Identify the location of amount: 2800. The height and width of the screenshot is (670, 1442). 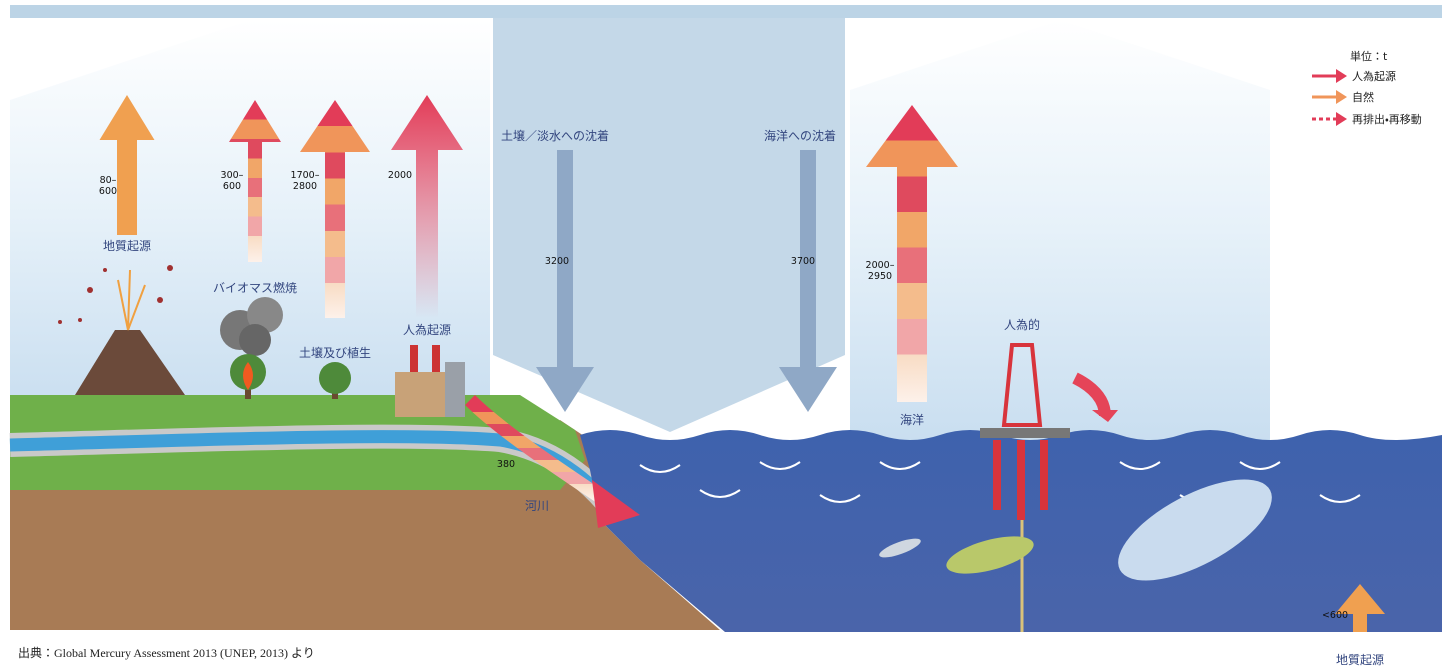
(305, 186).